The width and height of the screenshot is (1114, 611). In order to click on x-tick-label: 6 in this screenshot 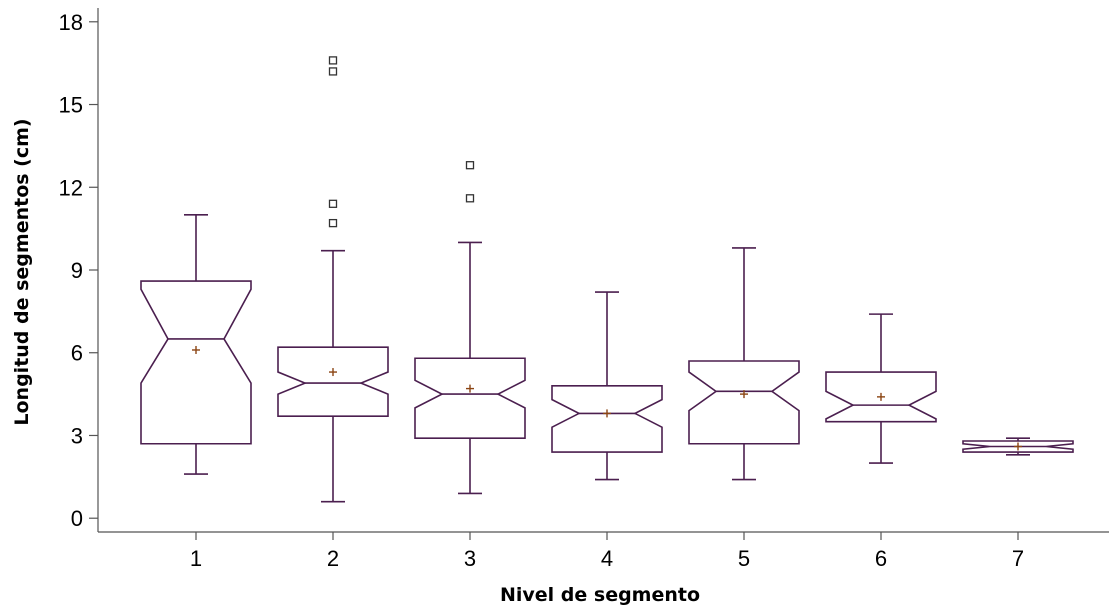, I will do `click(881, 558)`.